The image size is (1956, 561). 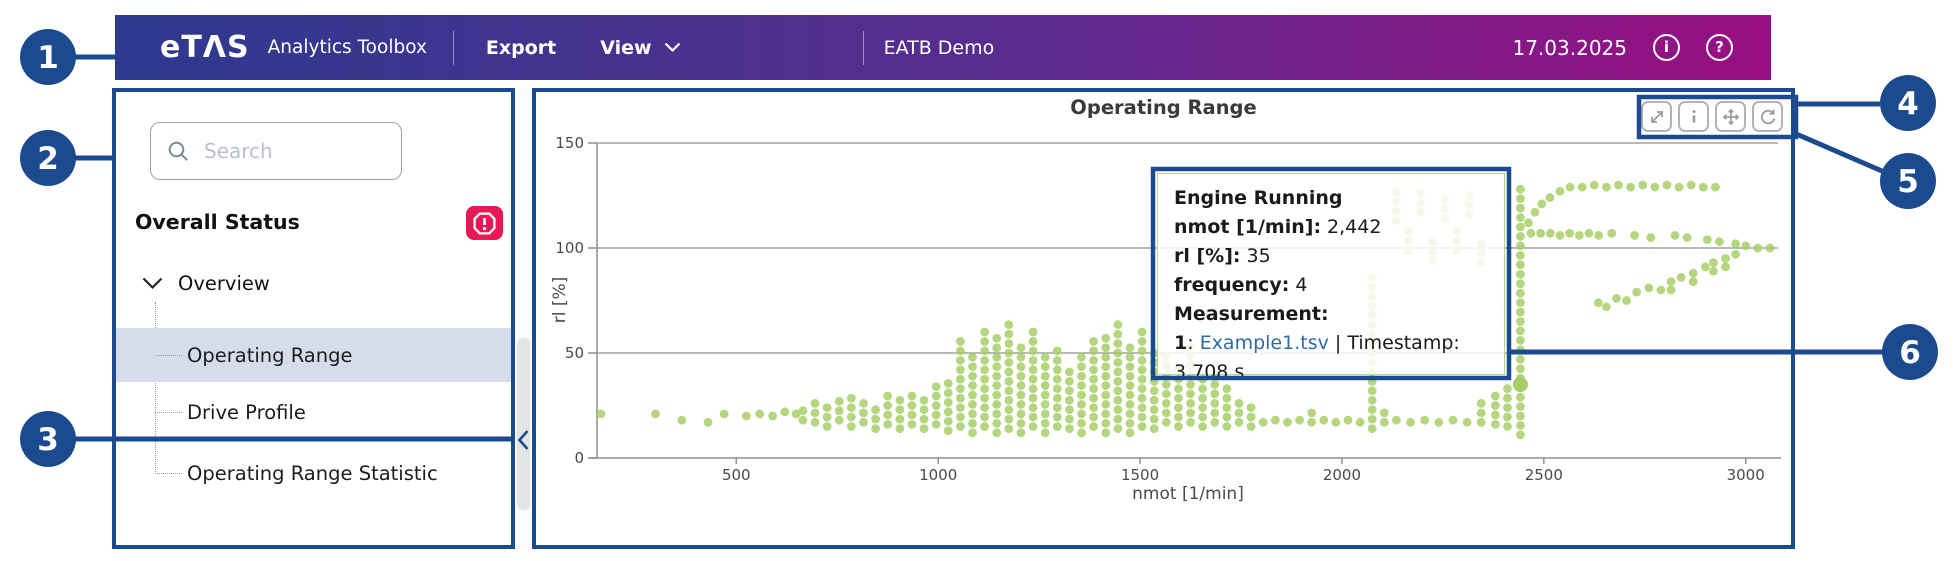 I want to click on callout-number: 6, so click(x=1910, y=353).